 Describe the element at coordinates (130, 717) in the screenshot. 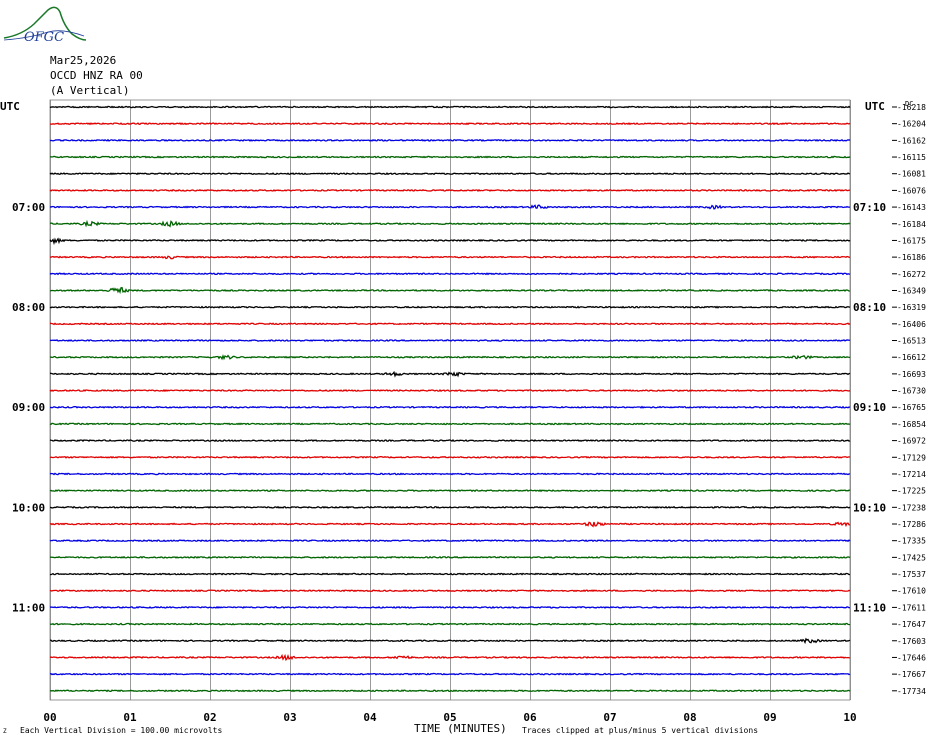

I see `x-tick-label-1: 01` at that location.